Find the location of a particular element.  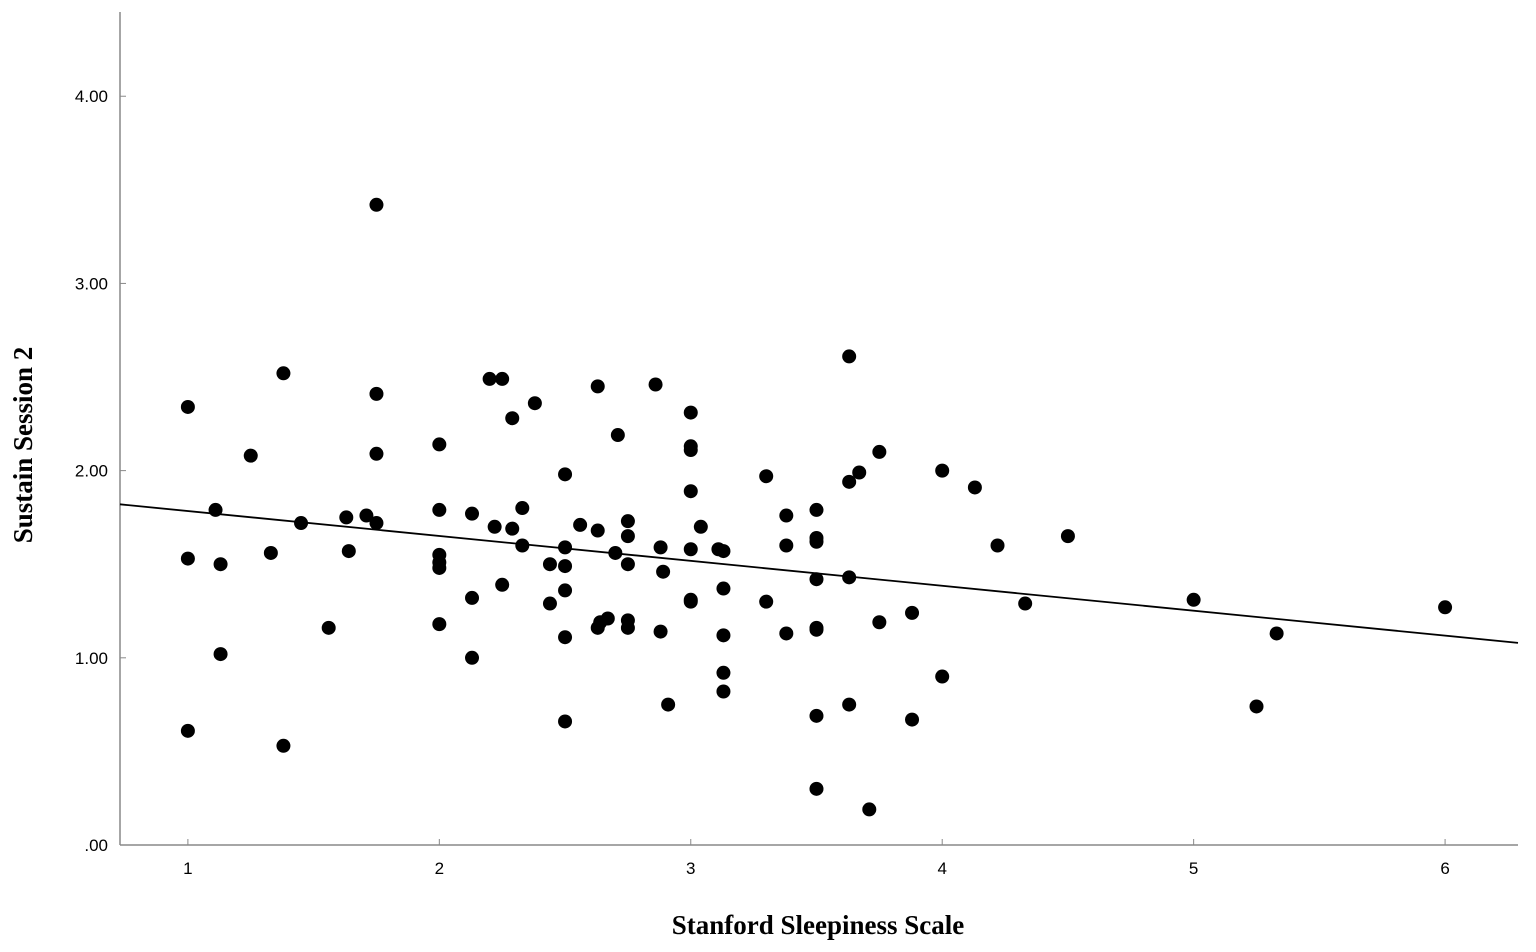

x-tick-label: 2 is located at coordinates (439, 868).